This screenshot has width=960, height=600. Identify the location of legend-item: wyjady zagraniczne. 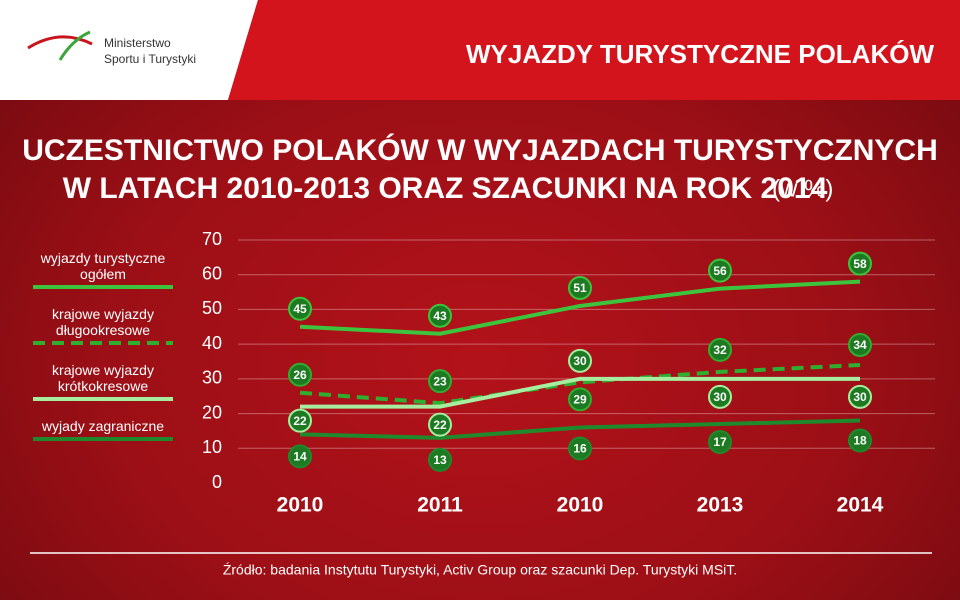
(103, 431).